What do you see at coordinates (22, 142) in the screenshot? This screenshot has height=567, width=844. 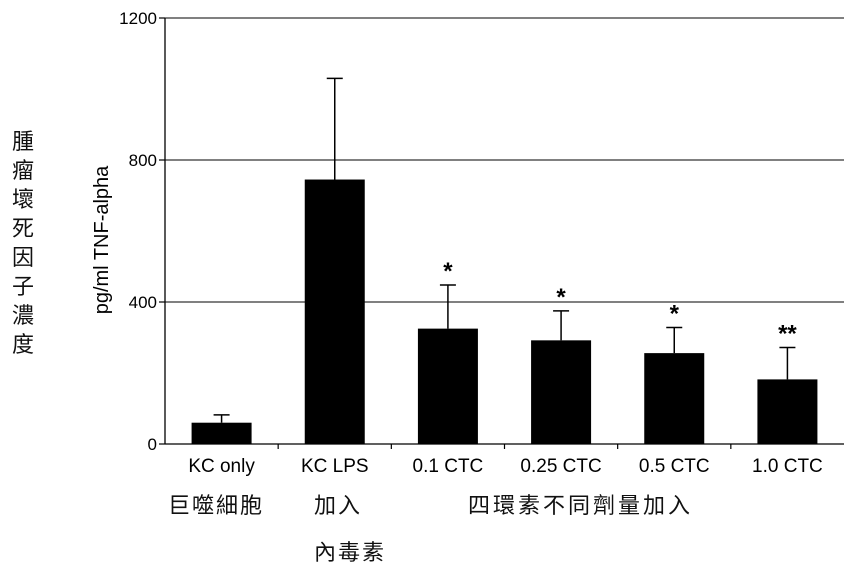 I see `y-title-char: 腫` at bounding box center [22, 142].